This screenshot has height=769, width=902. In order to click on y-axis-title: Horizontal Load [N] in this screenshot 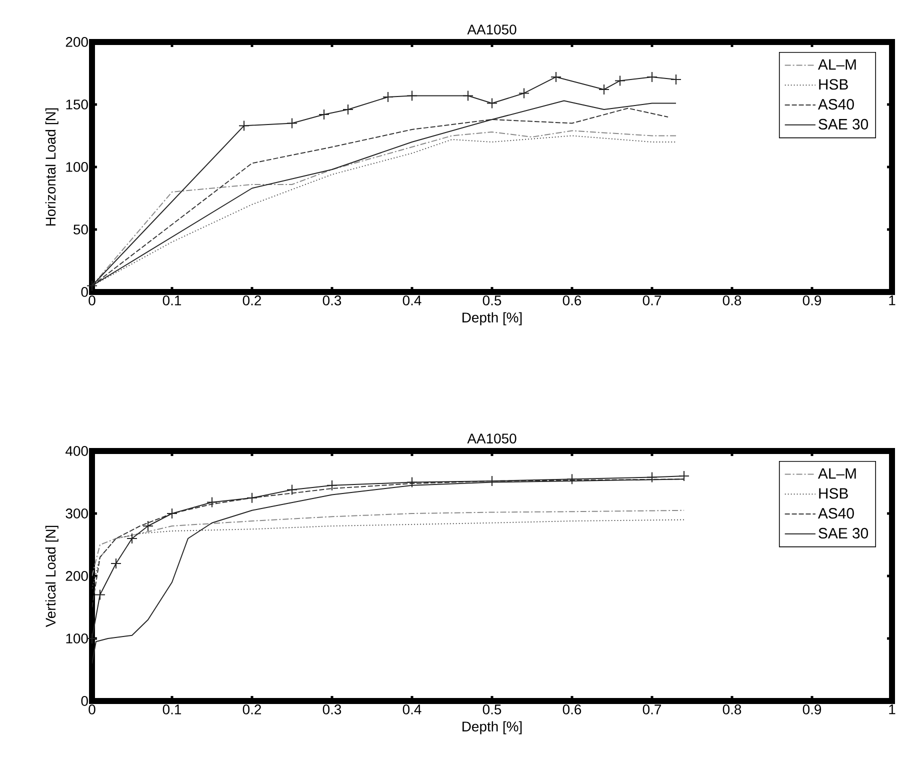, I will do `click(51, 167)`.